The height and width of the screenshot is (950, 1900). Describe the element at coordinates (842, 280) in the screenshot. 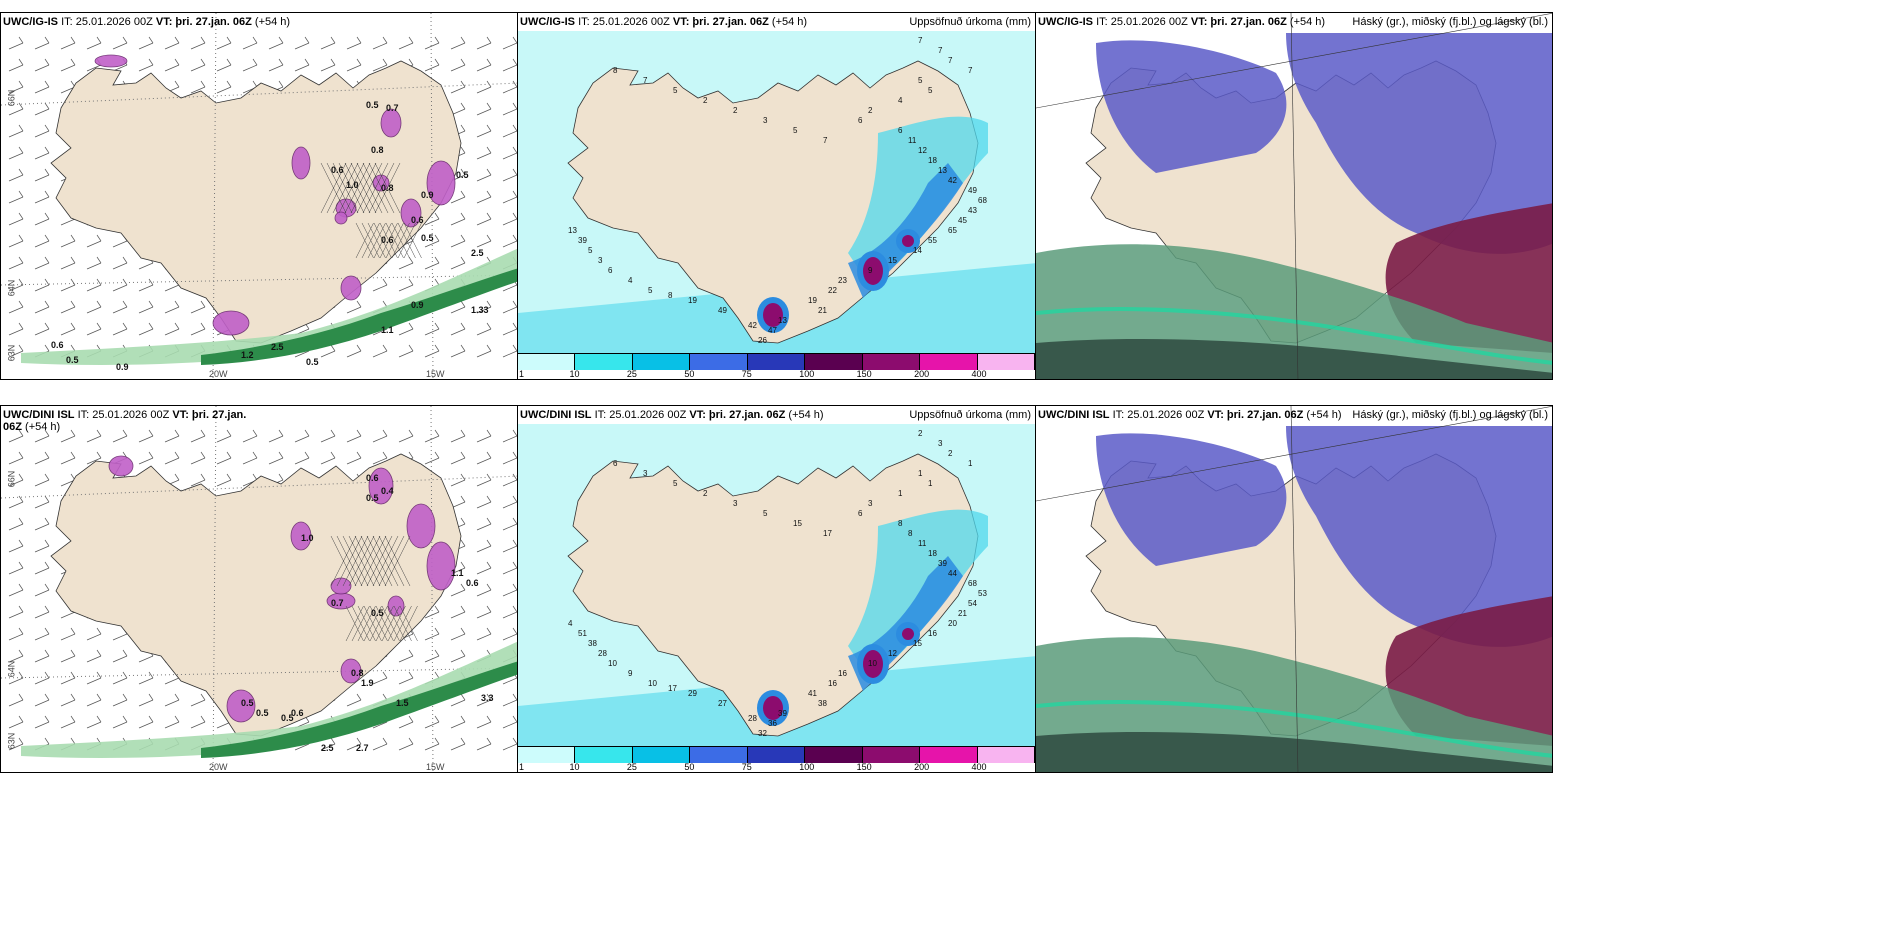

I see `precip-value-label: 23` at that location.